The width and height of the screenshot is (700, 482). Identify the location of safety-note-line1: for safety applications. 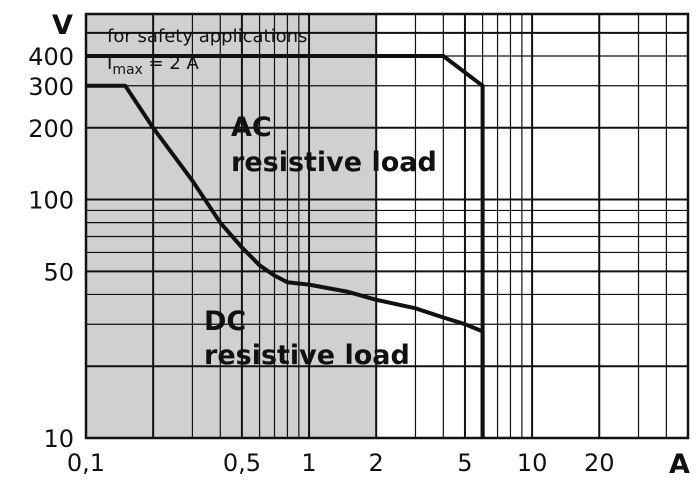
(207, 36).